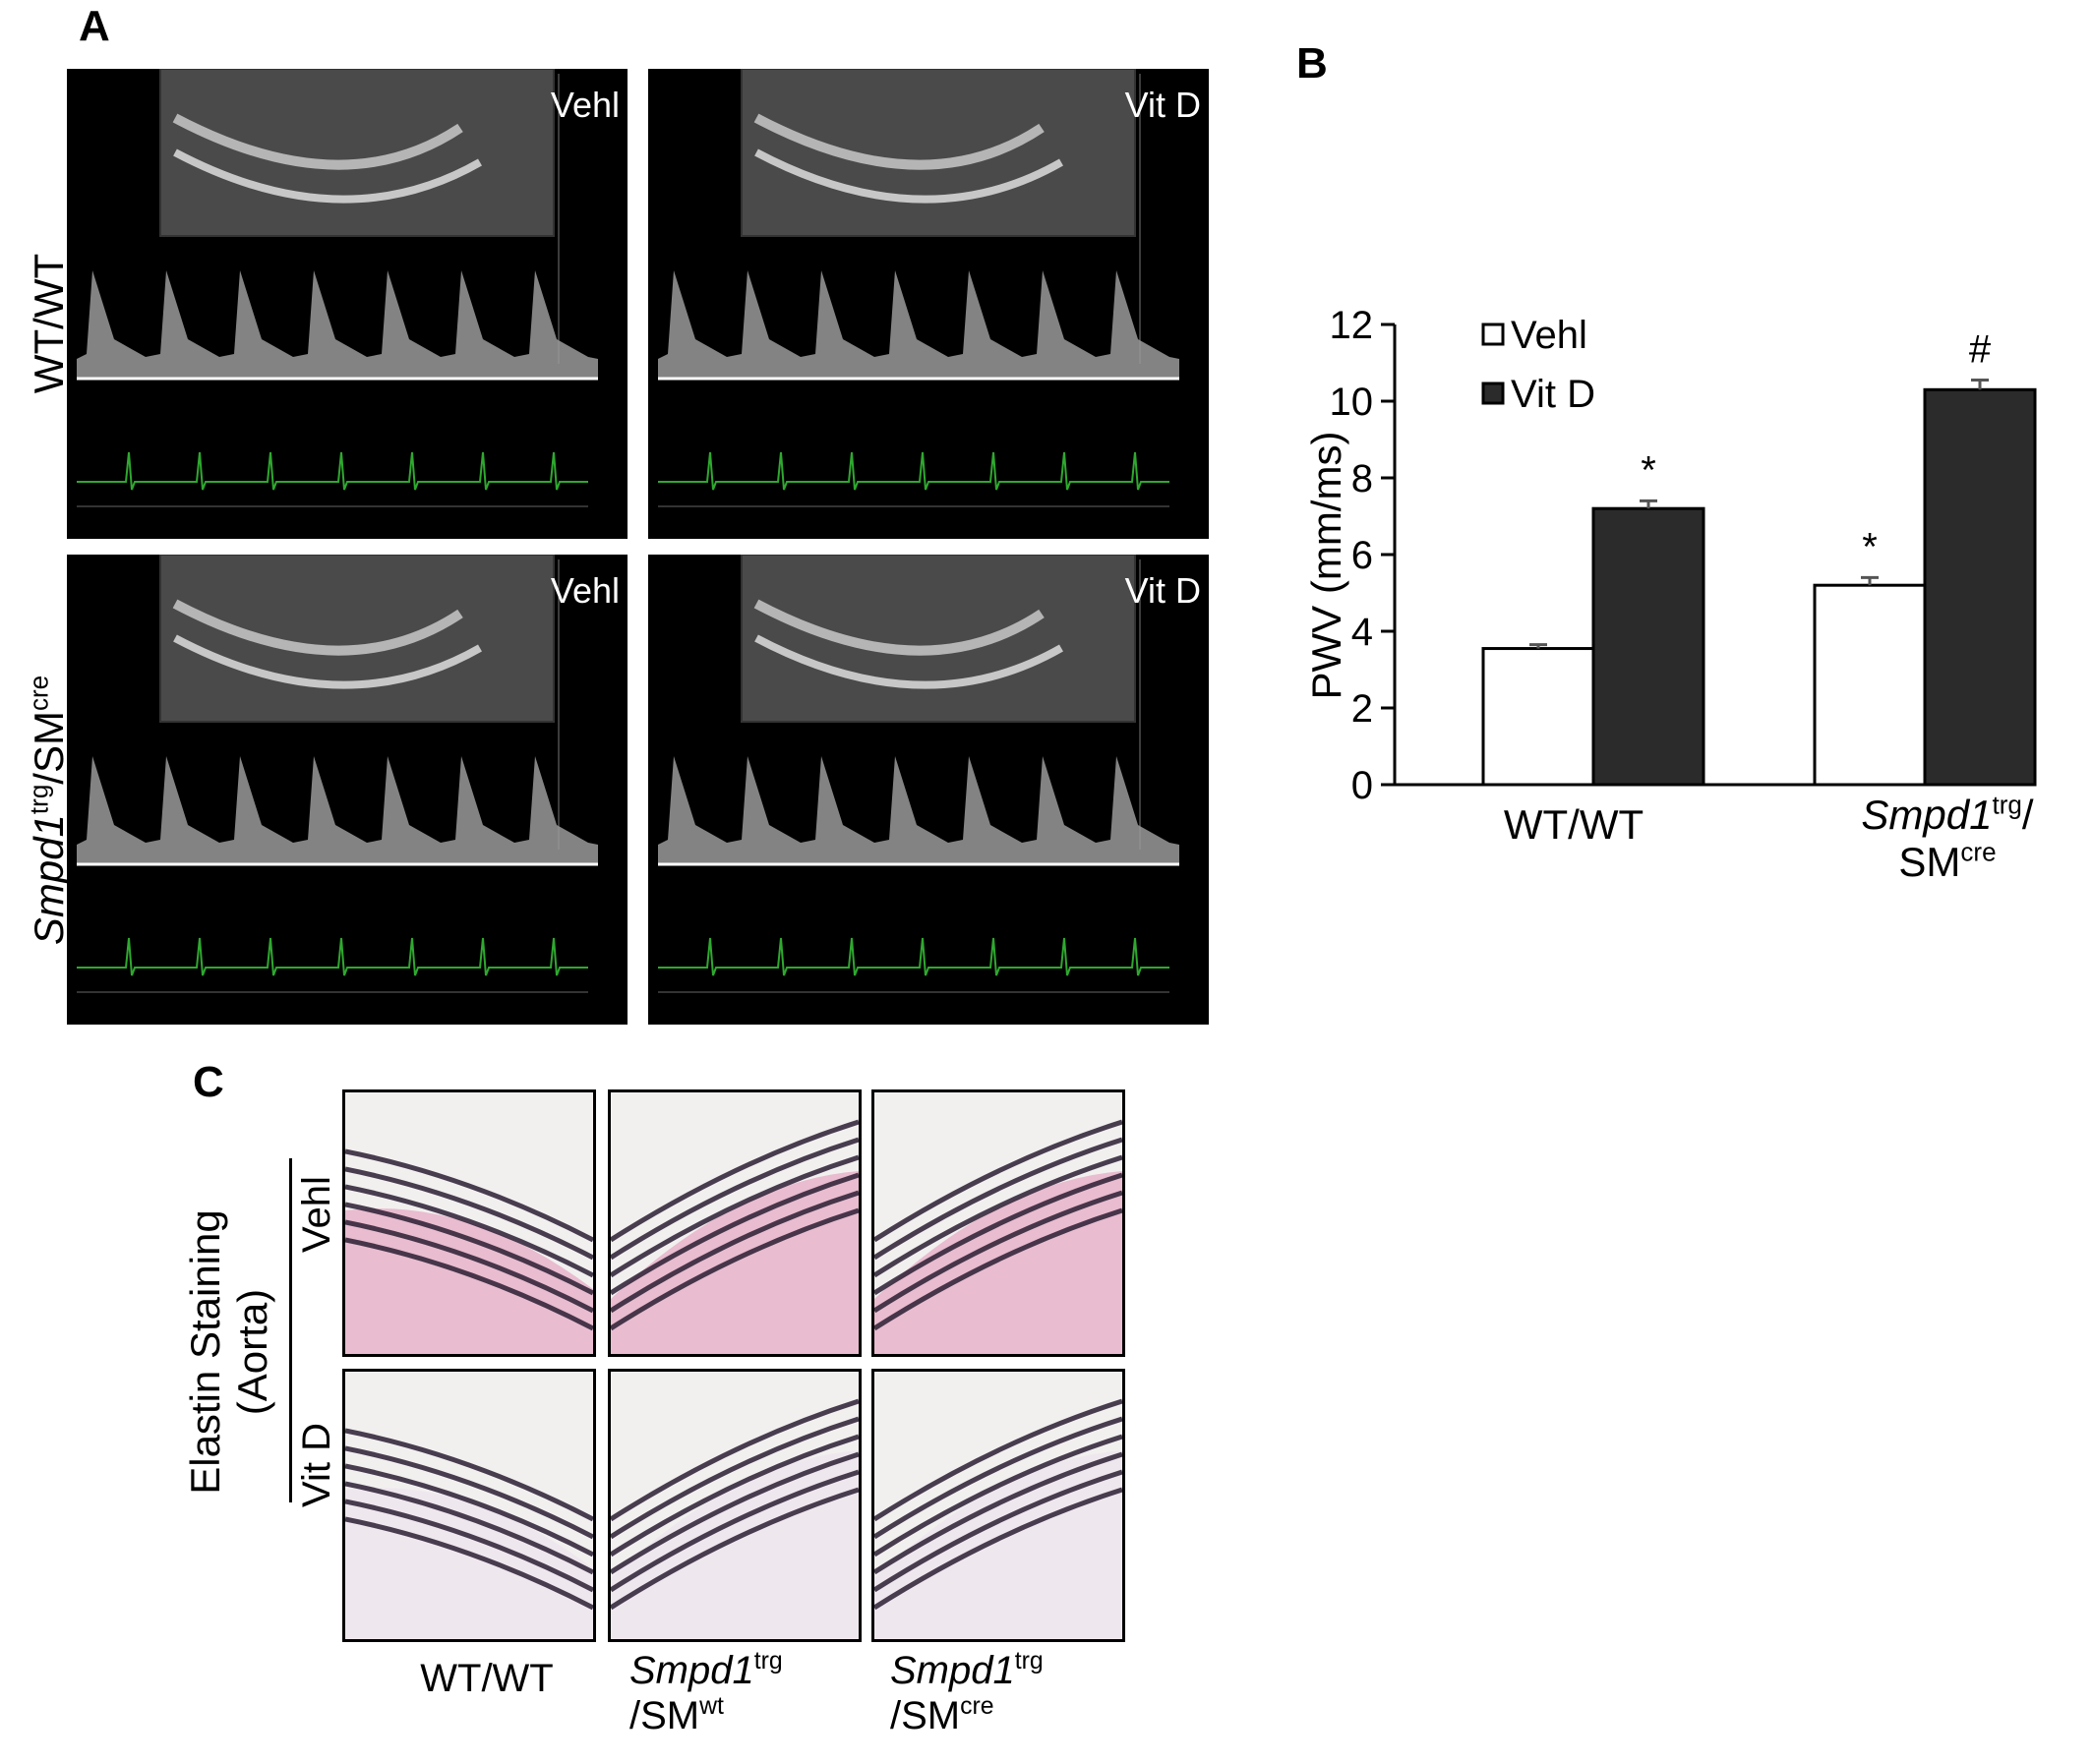 This screenshot has width=2093, height=1764. I want to click on ultrasound-wt-vitd: Vit D, so click(928, 304).